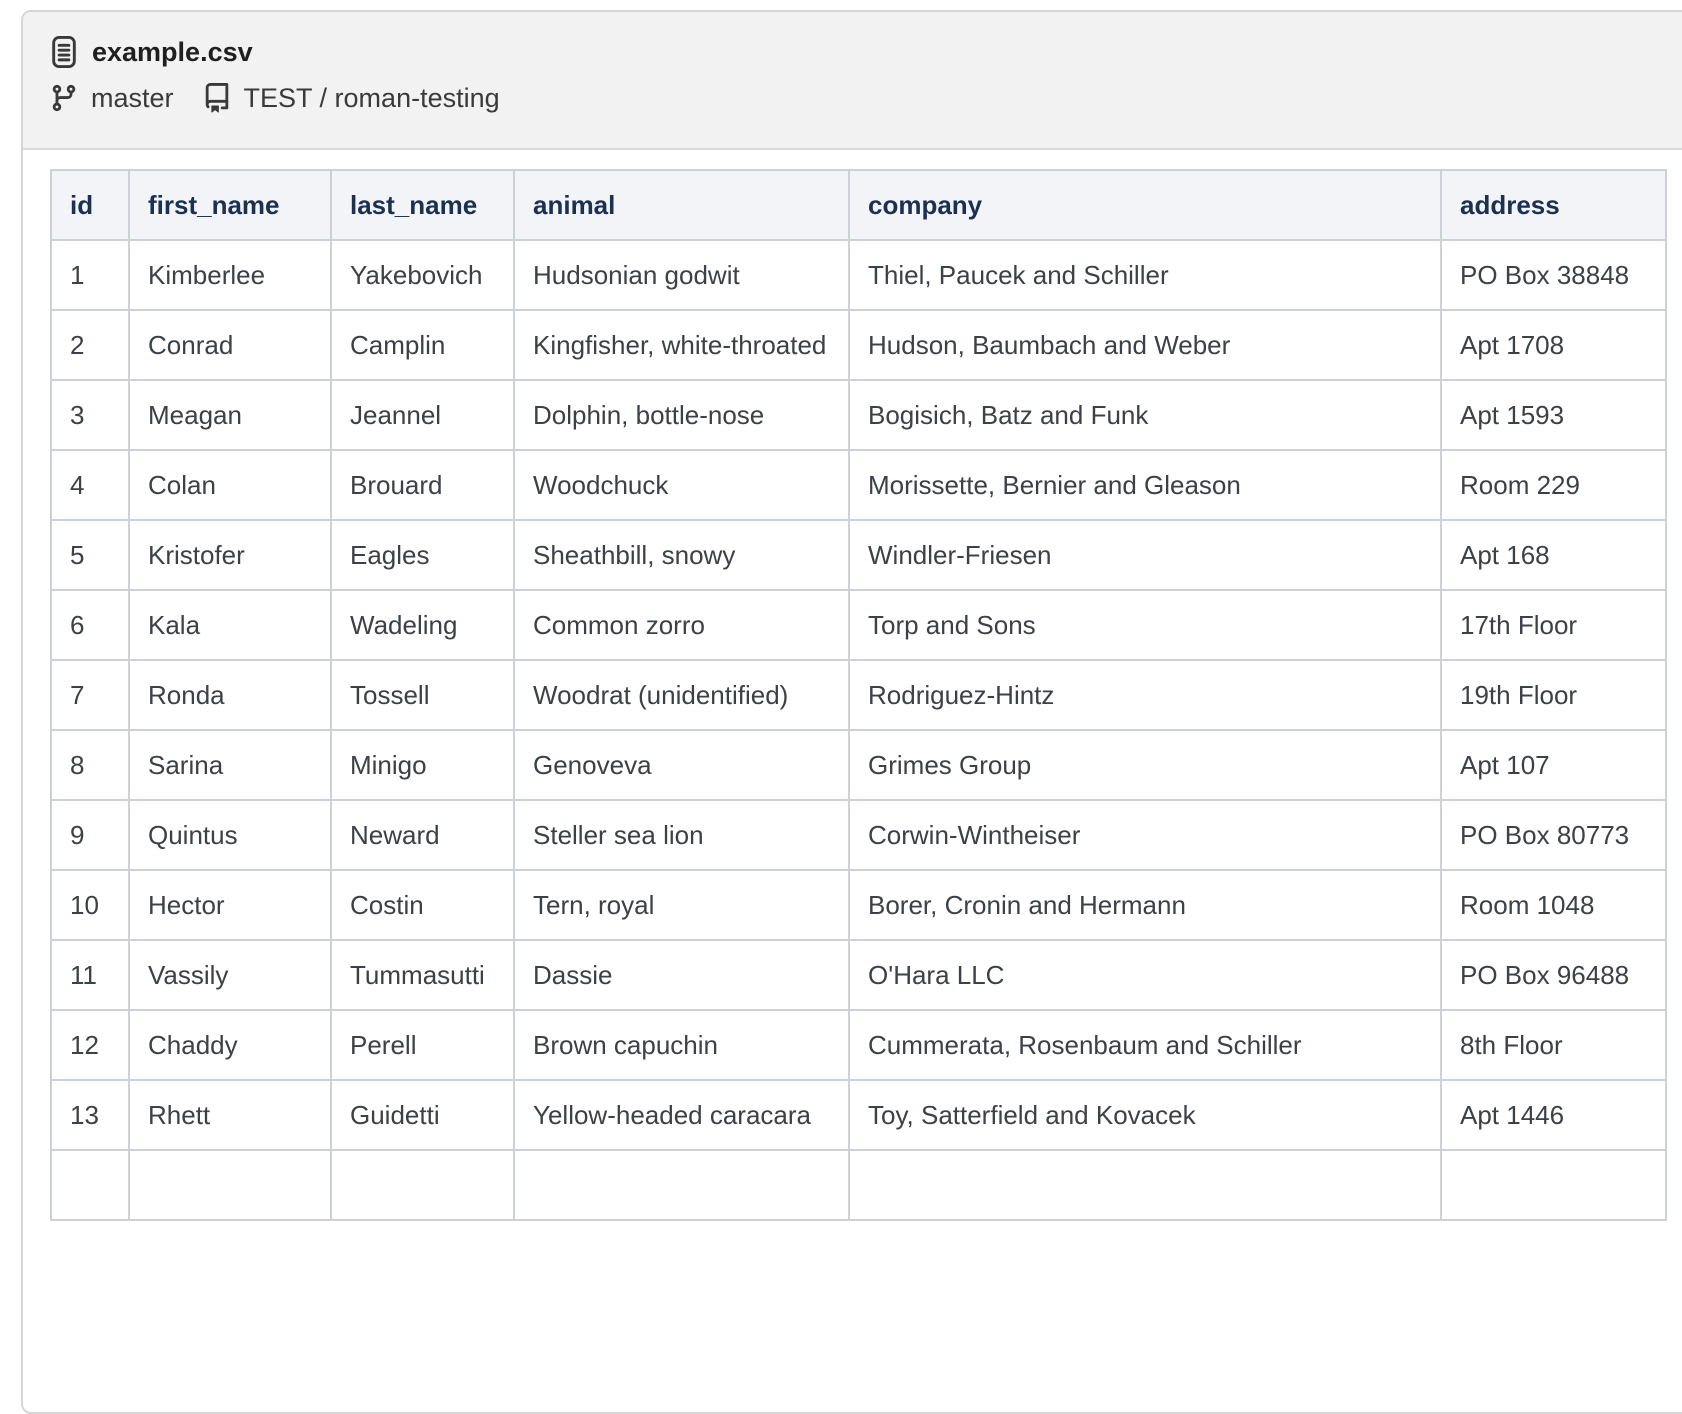  What do you see at coordinates (230, 275) in the screenshot?
I see `cell-first_name: Kimberlee` at bounding box center [230, 275].